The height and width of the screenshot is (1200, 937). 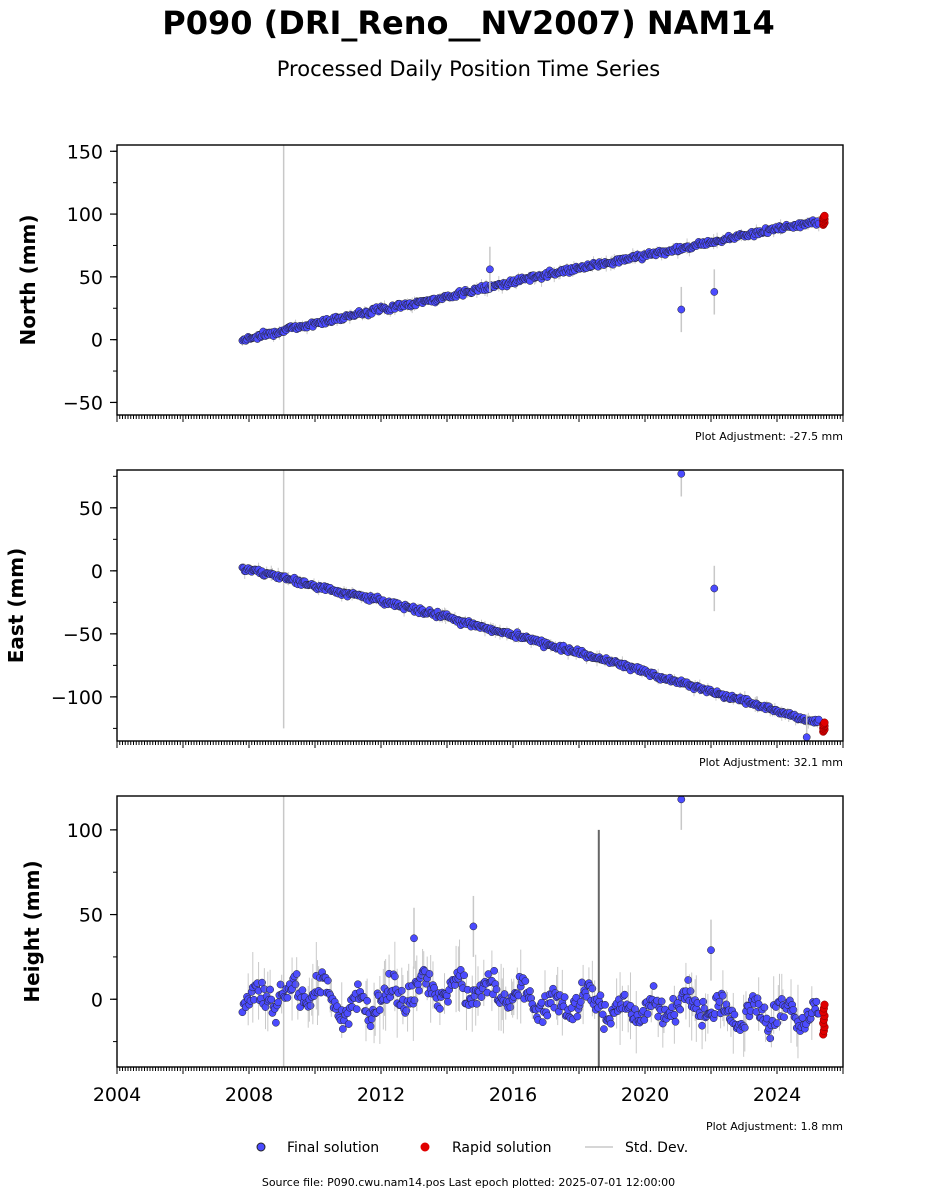 I want to click on plot-adjustment-label: Plot Adjustment: 32.1 mm, so click(x=771, y=762).